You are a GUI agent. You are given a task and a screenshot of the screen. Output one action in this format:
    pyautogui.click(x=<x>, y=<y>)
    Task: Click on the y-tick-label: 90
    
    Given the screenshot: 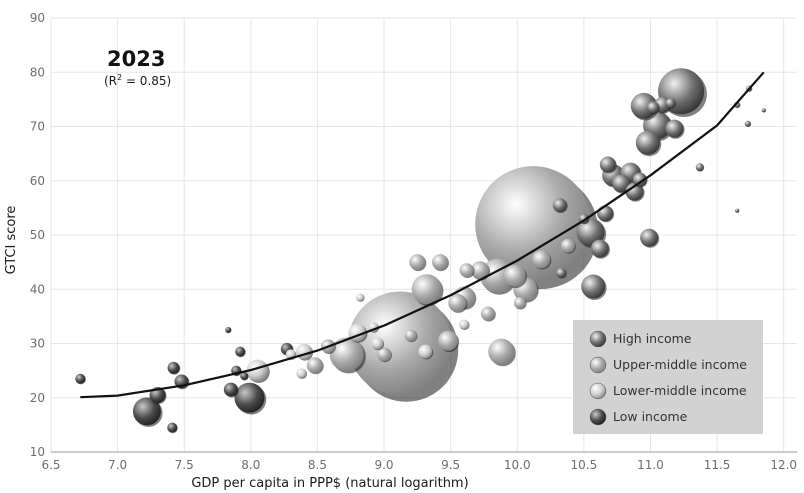 What is the action you would take?
    pyautogui.click(x=37, y=18)
    